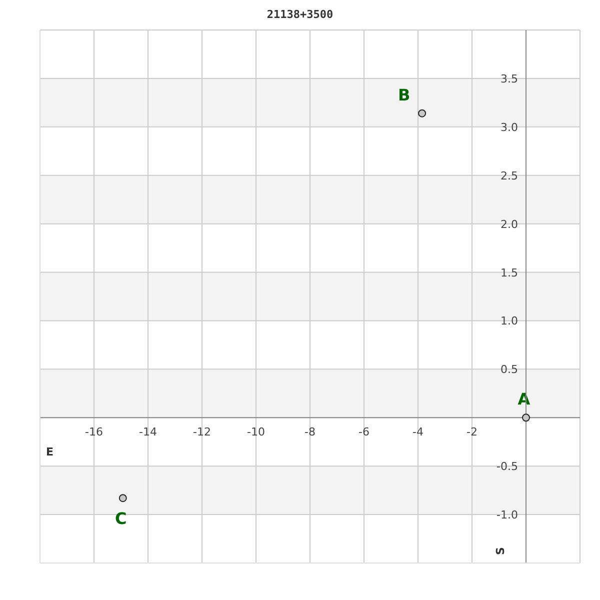 Image resolution: width=600 pixels, height=600 pixels. Describe the element at coordinates (300, 14) in the screenshot. I see `chart-title: 21138+3500` at that location.